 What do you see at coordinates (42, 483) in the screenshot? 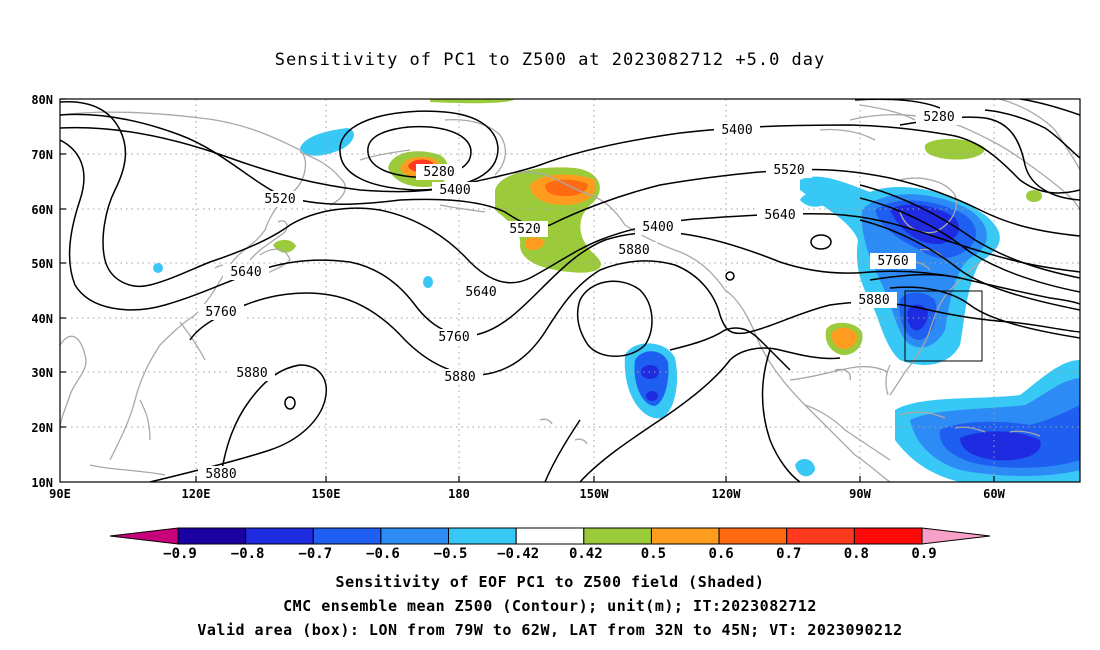
I see `lat-label: 10N` at bounding box center [42, 483].